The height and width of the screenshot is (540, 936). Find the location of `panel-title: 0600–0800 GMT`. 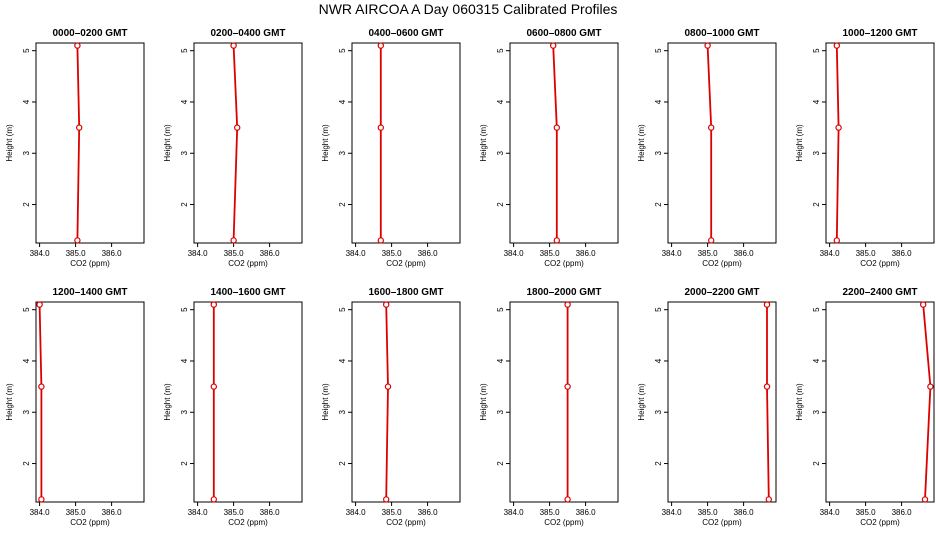

panel-title: 0600–0800 GMT is located at coordinates (563, 33).